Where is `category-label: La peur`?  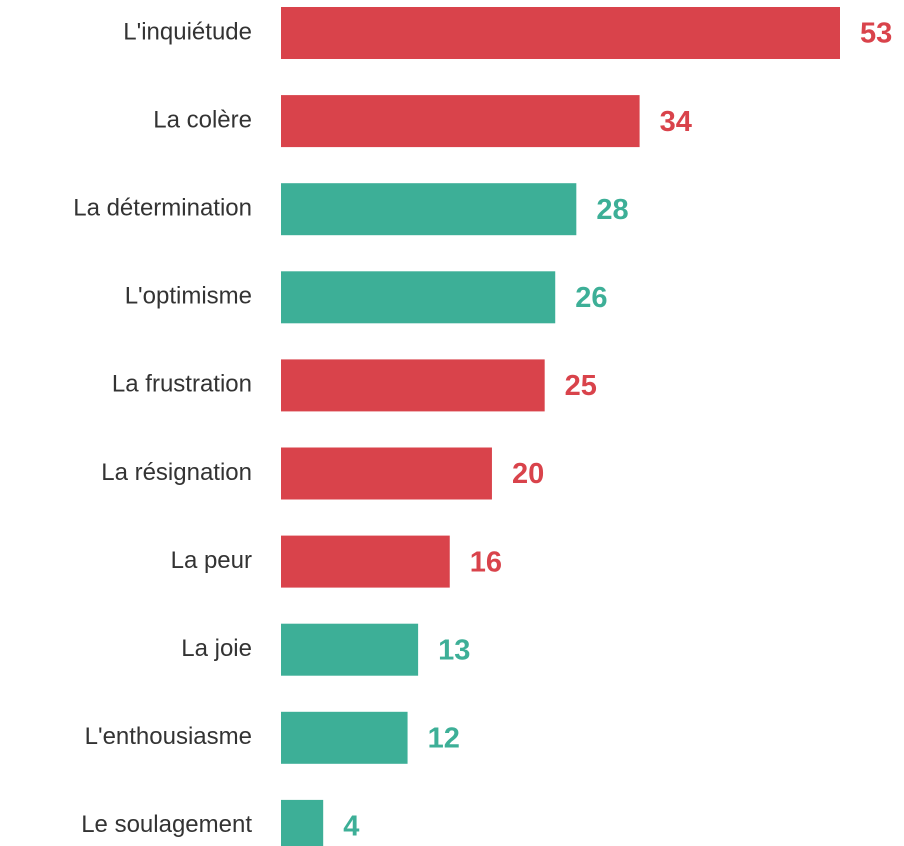 category-label: La peur is located at coordinates (211, 560).